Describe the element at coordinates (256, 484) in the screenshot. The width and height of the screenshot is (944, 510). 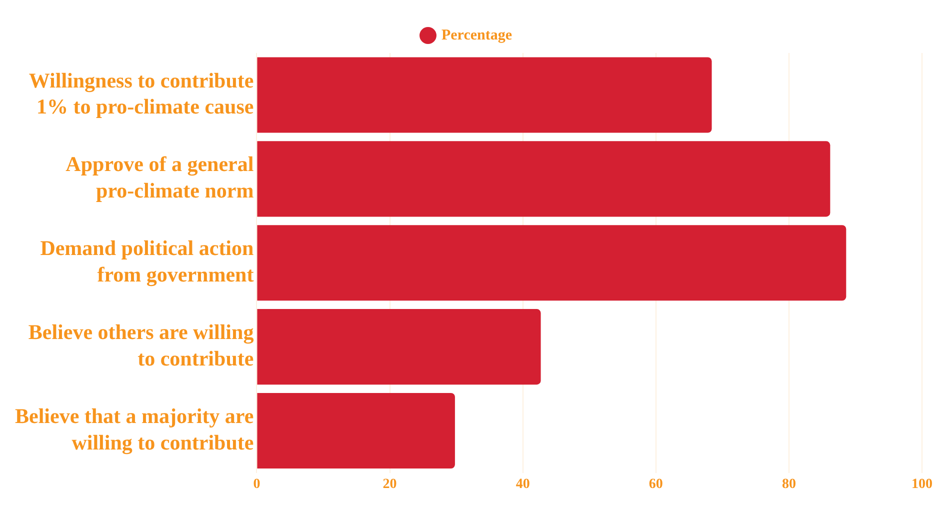
I see `x-tick-label: 0` at that location.